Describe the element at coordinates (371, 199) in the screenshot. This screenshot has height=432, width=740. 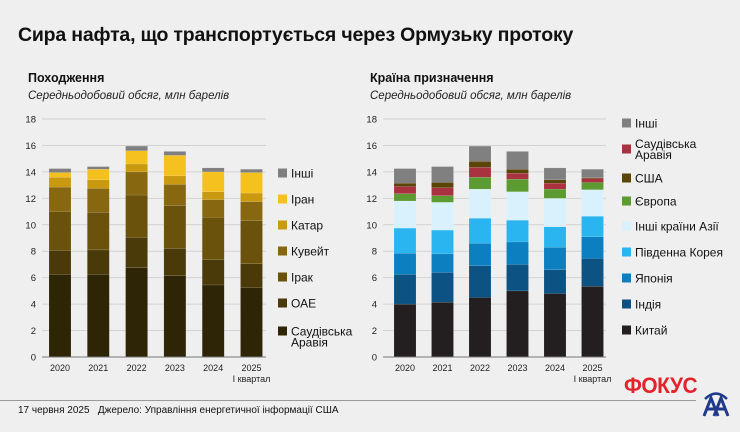
I see `y-tick-label: 12` at that location.